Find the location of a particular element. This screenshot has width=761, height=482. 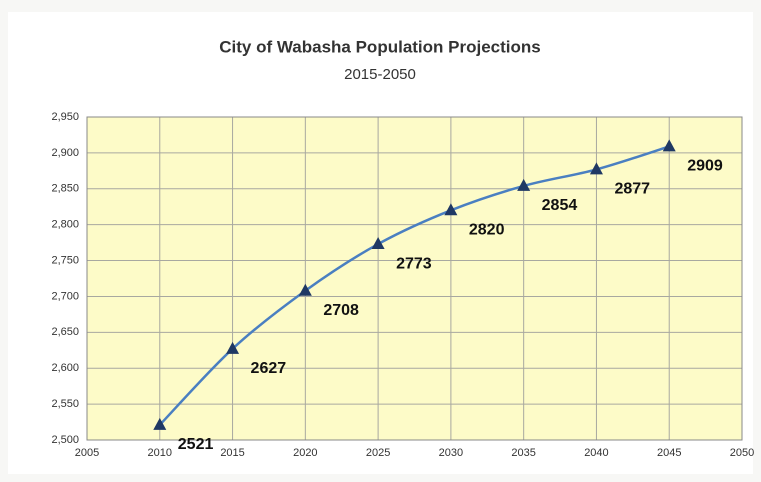

x-tick-label: 2025 is located at coordinates (378, 453).